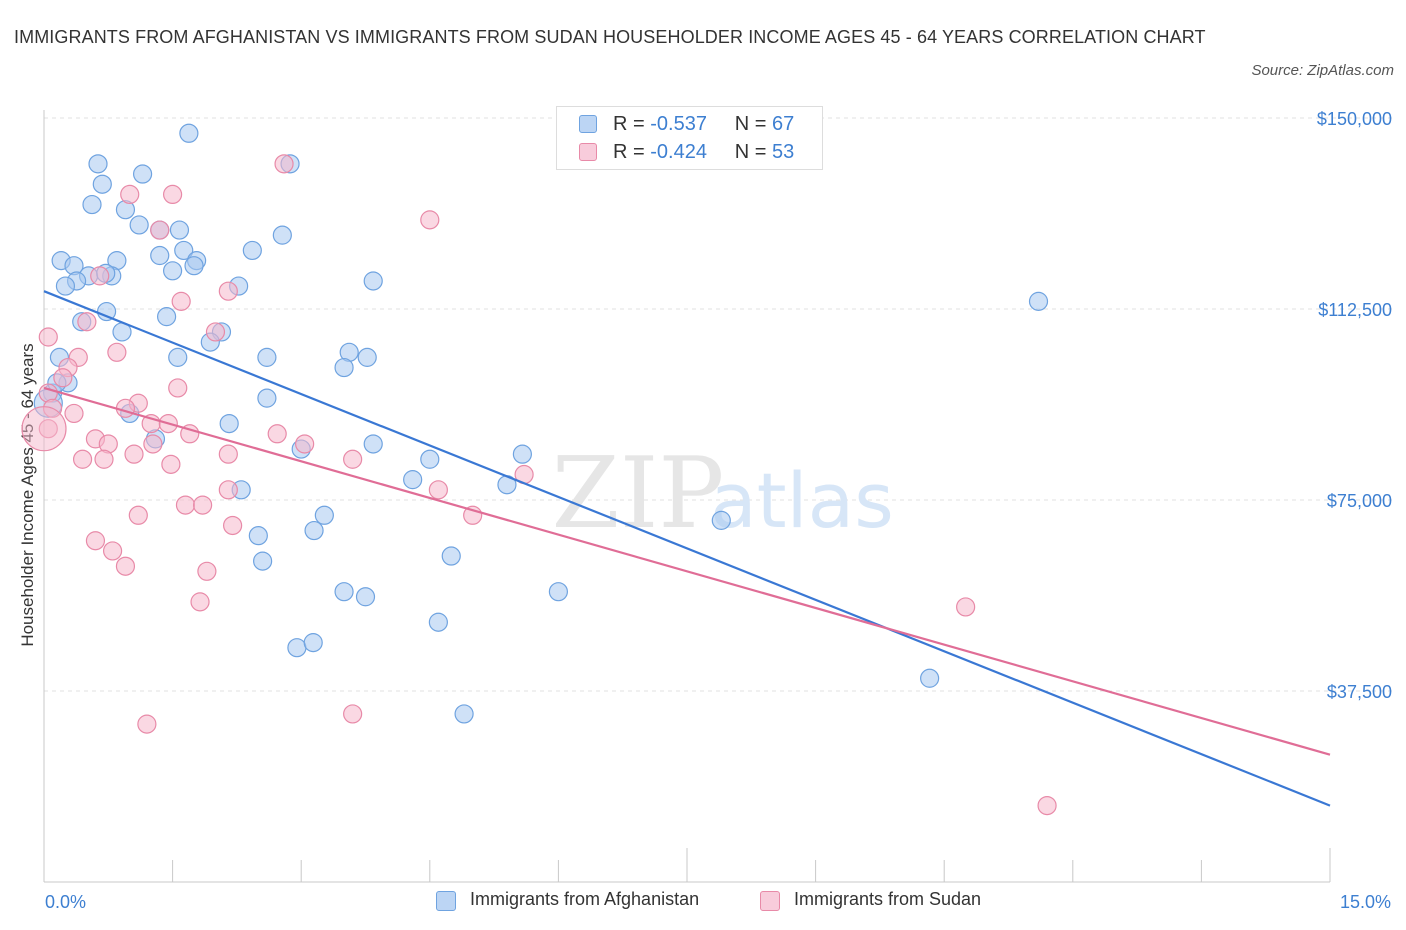 The image size is (1406, 930). What do you see at coordinates (1366, 902) in the screenshot?
I see `x-tick-label-max: 15.0%` at bounding box center [1366, 902].